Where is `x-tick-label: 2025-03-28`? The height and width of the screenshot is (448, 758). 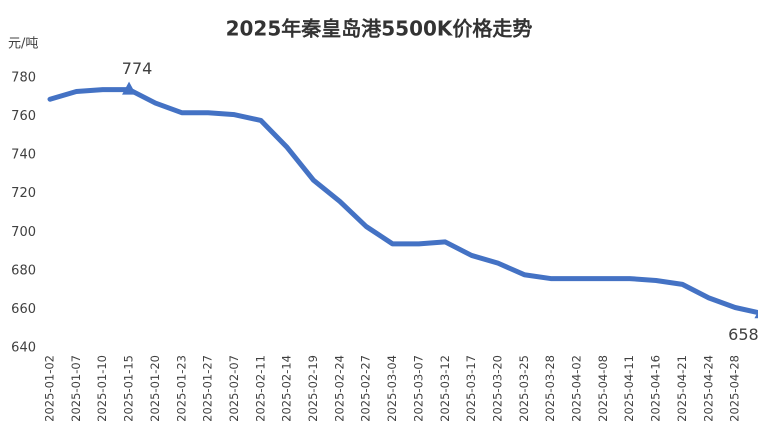
x-tick-label: 2025-03-28 is located at coordinates (550, 388).